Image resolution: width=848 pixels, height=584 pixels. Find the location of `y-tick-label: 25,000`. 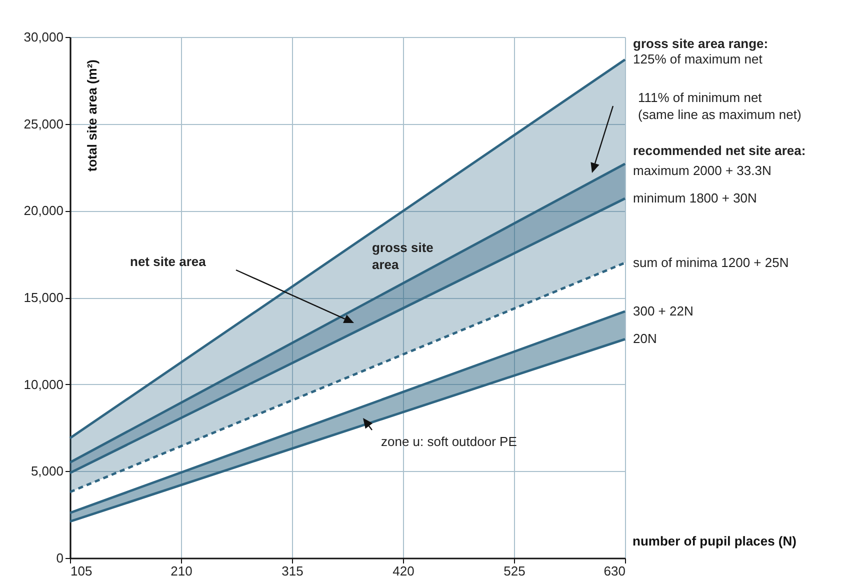

y-tick-label: 25,000 is located at coordinates (44, 124).